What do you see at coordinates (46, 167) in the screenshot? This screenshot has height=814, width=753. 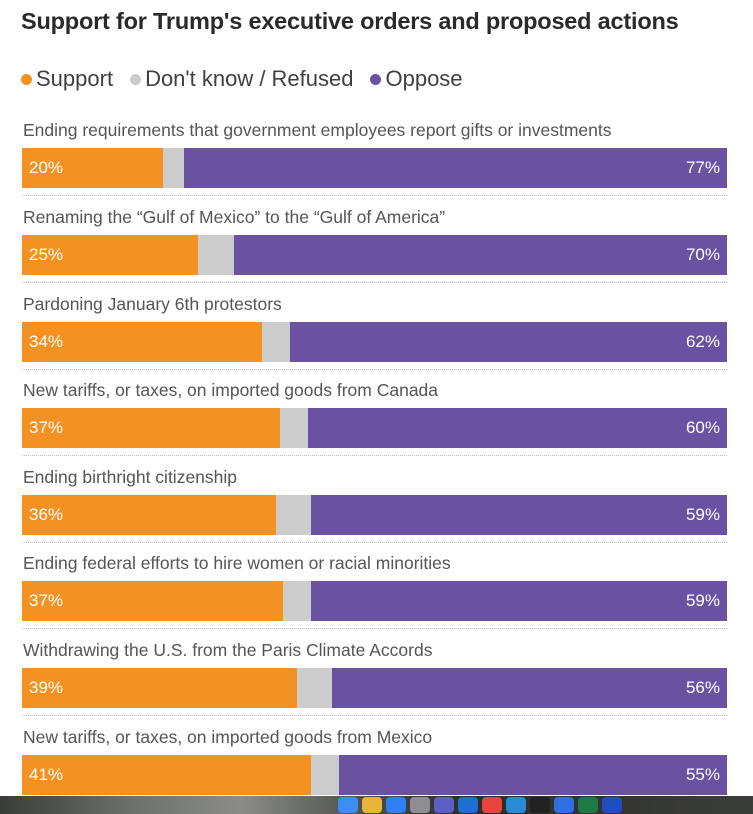 I see `data-label-support: 20%` at bounding box center [46, 167].